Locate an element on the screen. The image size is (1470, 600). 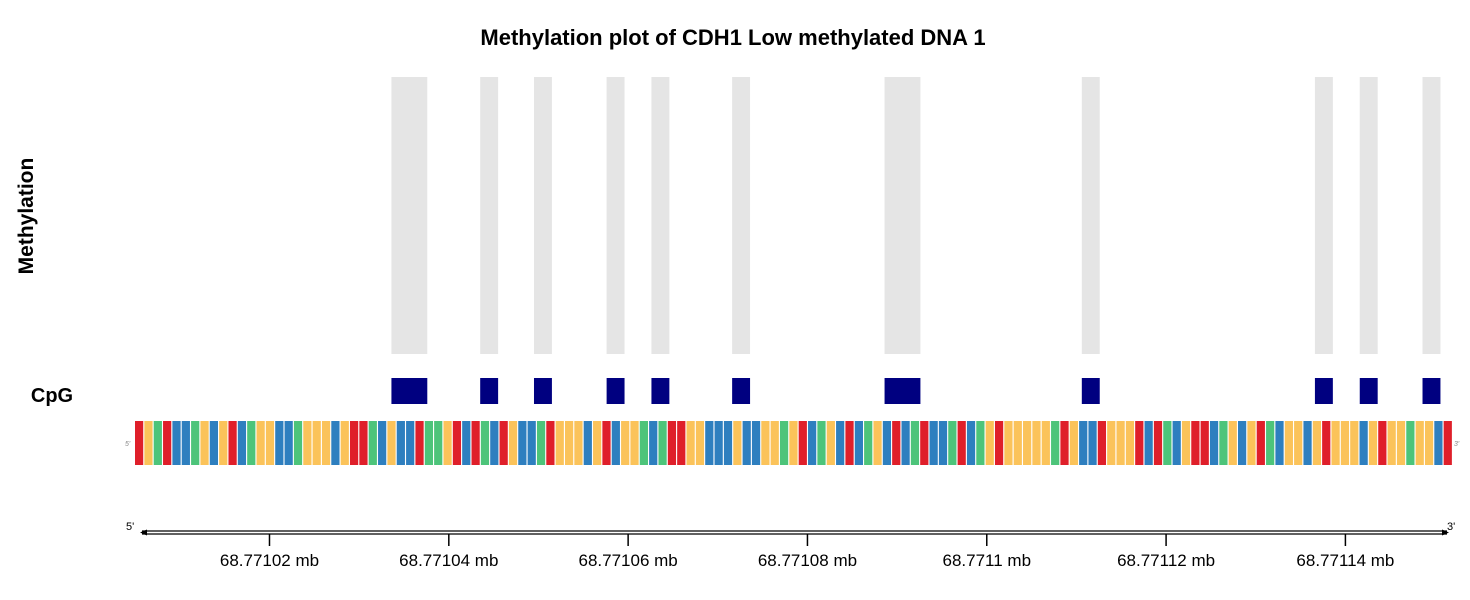
x-tick-label-2: 68.77104 mb is located at coordinates (448, 560).